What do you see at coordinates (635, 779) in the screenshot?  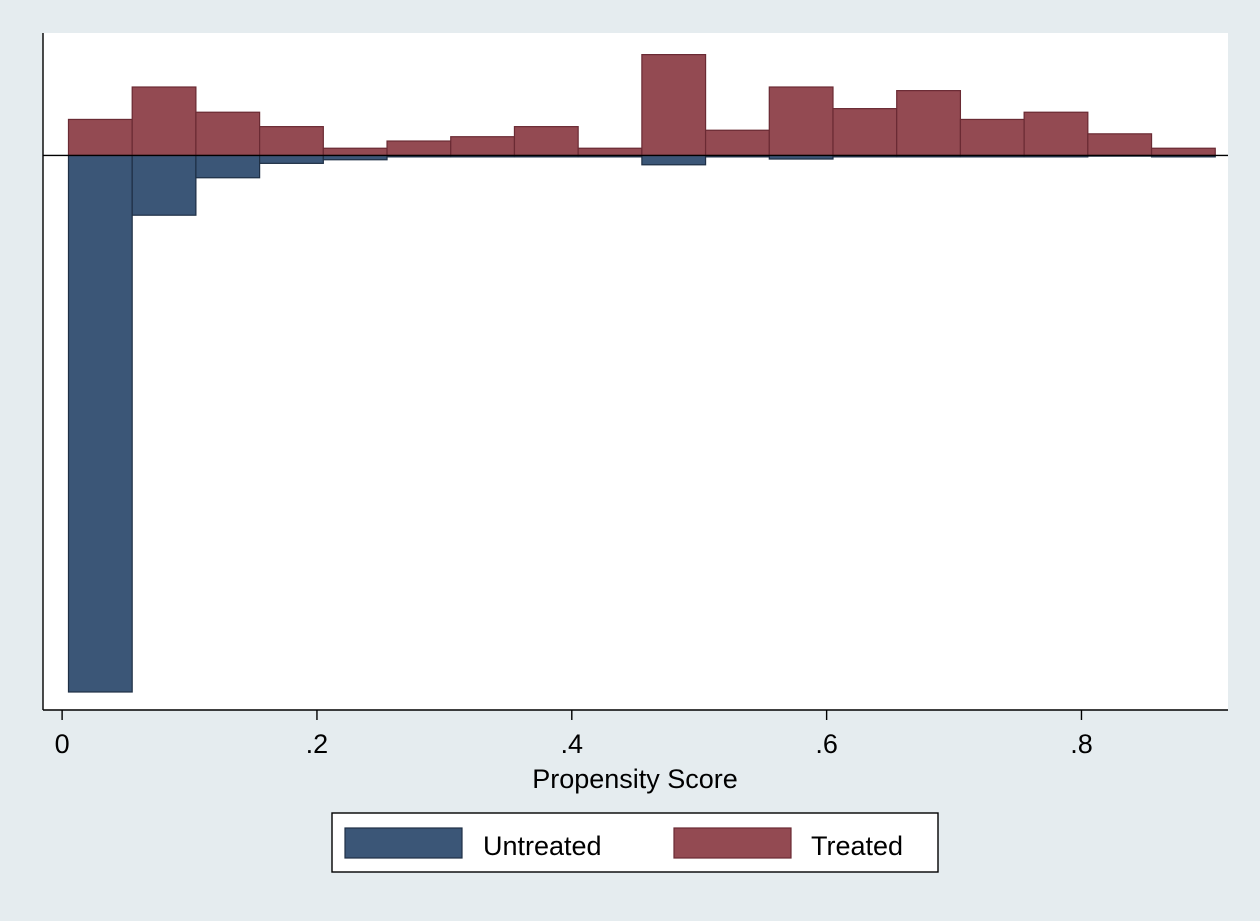 I see `x-axis-title: Propensity Score` at bounding box center [635, 779].